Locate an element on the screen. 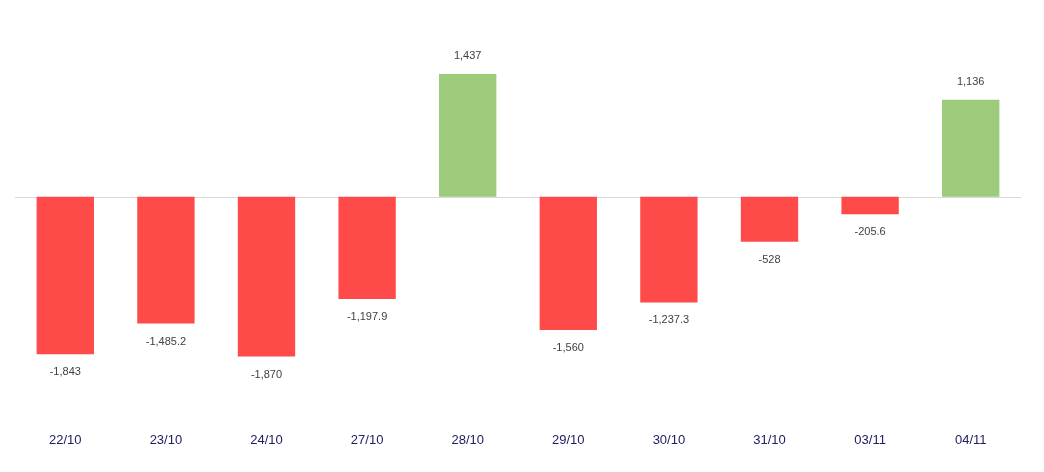 This screenshot has width=1044, height=472. x-tick-label: 27/10 is located at coordinates (367, 439).